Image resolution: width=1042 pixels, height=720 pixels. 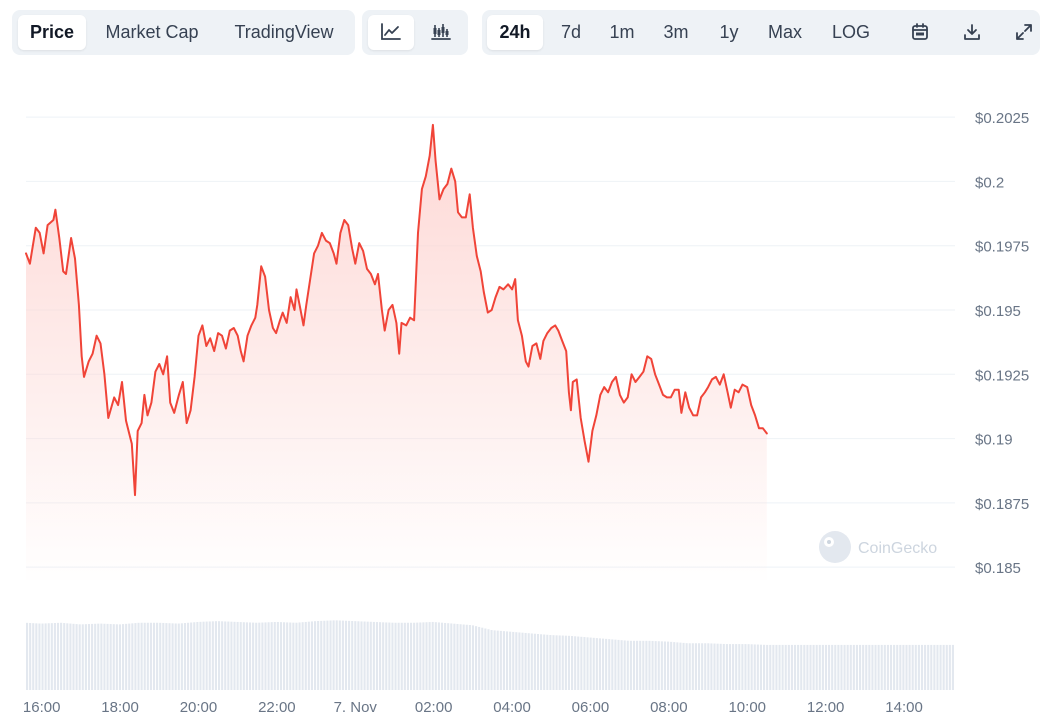 I want to click on range-max: Max, so click(x=784, y=32).